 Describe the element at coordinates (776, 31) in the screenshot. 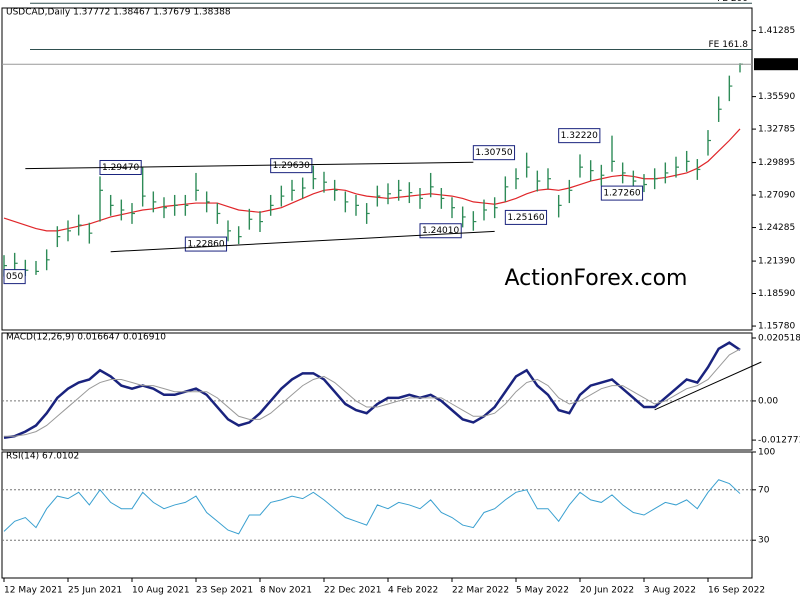

I see `y-tick-label: 1.41285` at that location.